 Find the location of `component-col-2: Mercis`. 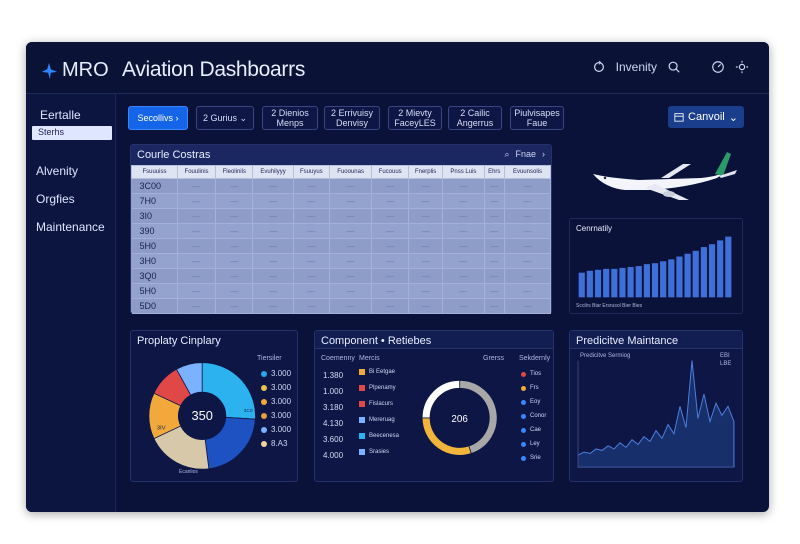

component-col-2: Mercis is located at coordinates (369, 358).